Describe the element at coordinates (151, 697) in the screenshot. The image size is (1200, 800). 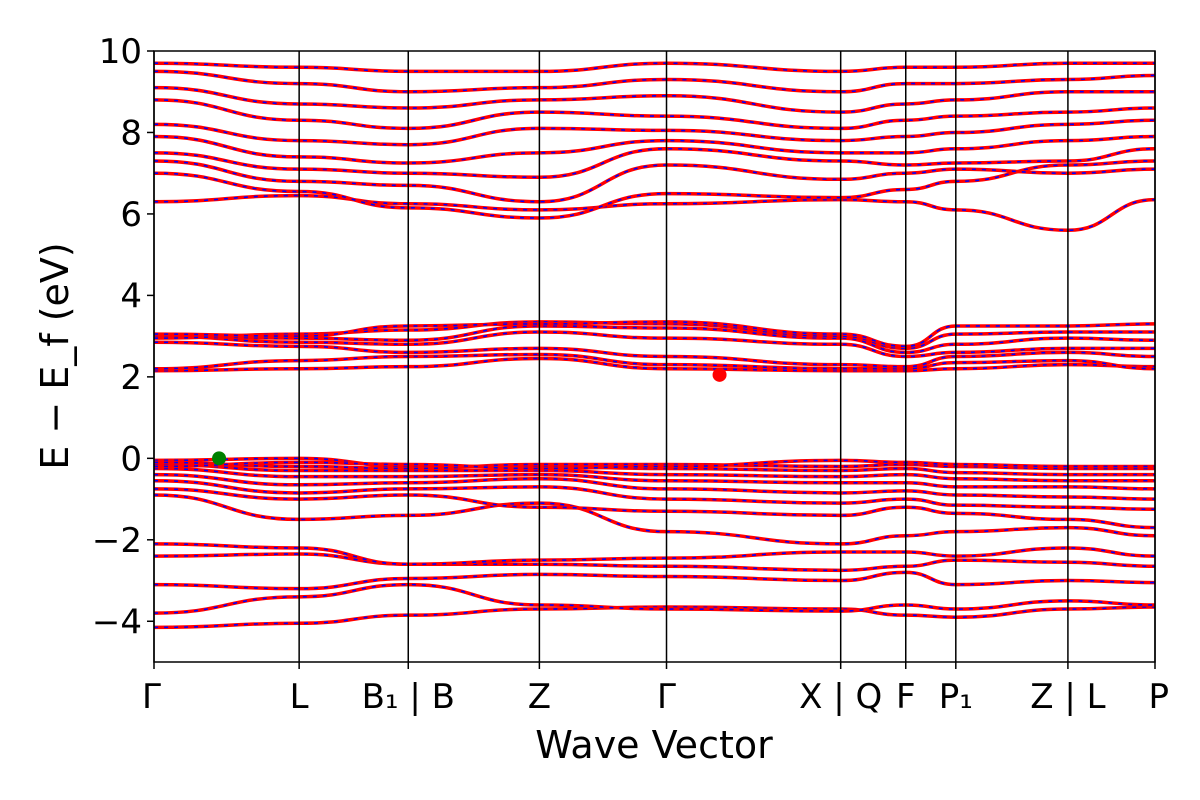
I see `x-tick-label-0: Γ` at that location.